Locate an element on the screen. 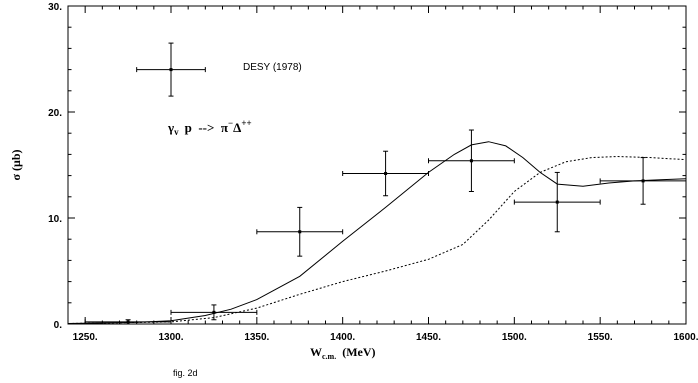 The width and height of the screenshot is (698, 383). y-axis-label: σ (μb) is located at coordinates (16, 165).